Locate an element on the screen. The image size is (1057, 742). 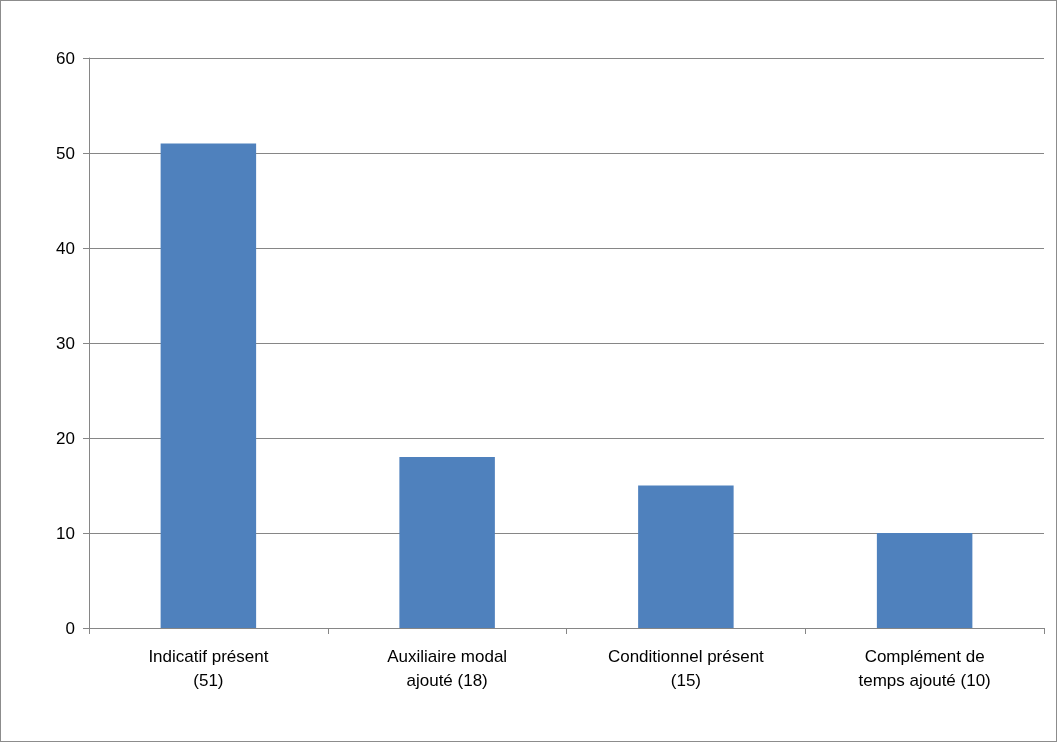
x-tick-label: Indicatif présent (51) is located at coordinates (208, 668).